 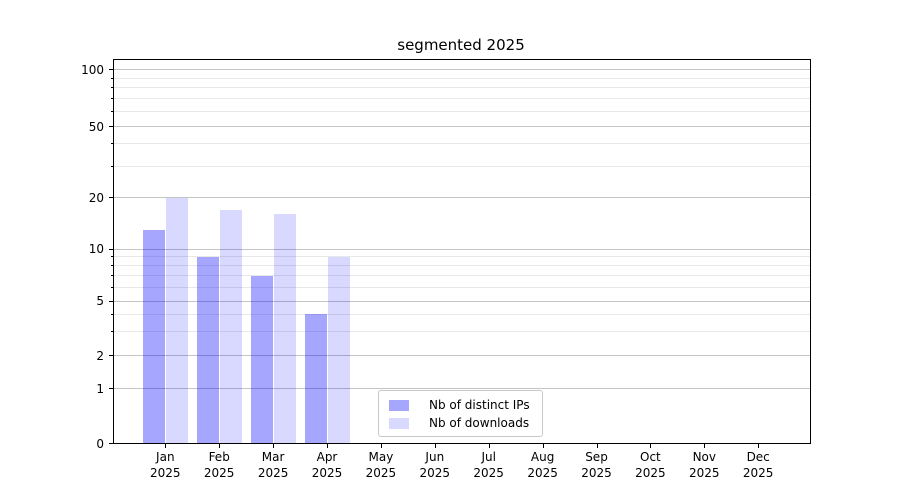 What do you see at coordinates (488, 465) in the screenshot?
I see `x-tick-label: Jul 2025` at bounding box center [488, 465].